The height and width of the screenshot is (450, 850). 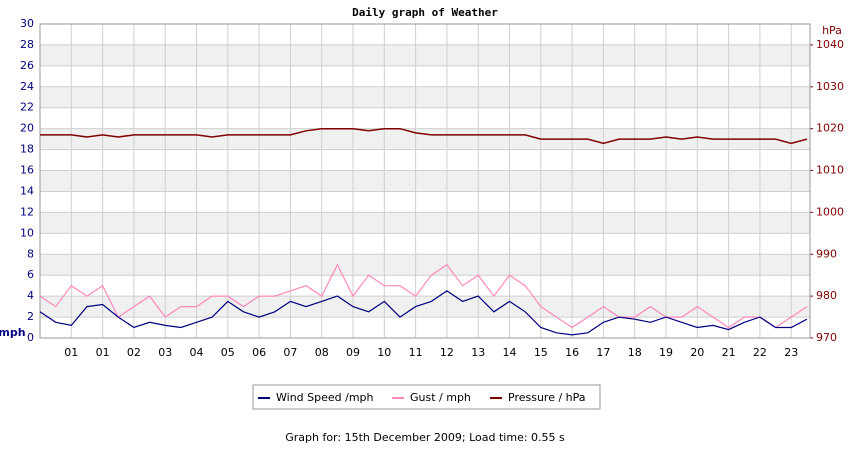 What do you see at coordinates (27, 232) in the screenshot?
I see `y-tick-label: 10` at bounding box center [27, 232].